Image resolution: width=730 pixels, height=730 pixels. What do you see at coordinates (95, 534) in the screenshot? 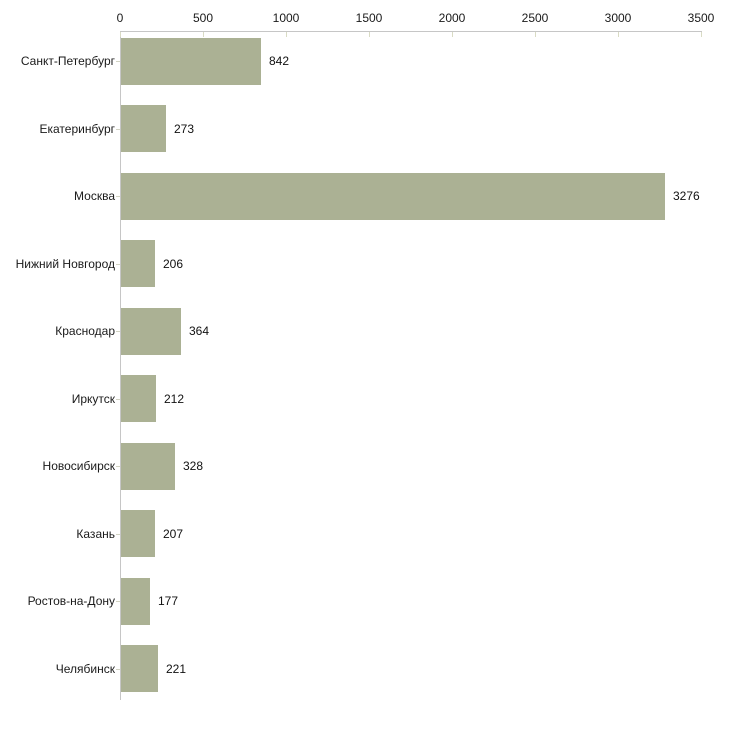
I see `category-label: Казань` at bounding box center [95, 534].